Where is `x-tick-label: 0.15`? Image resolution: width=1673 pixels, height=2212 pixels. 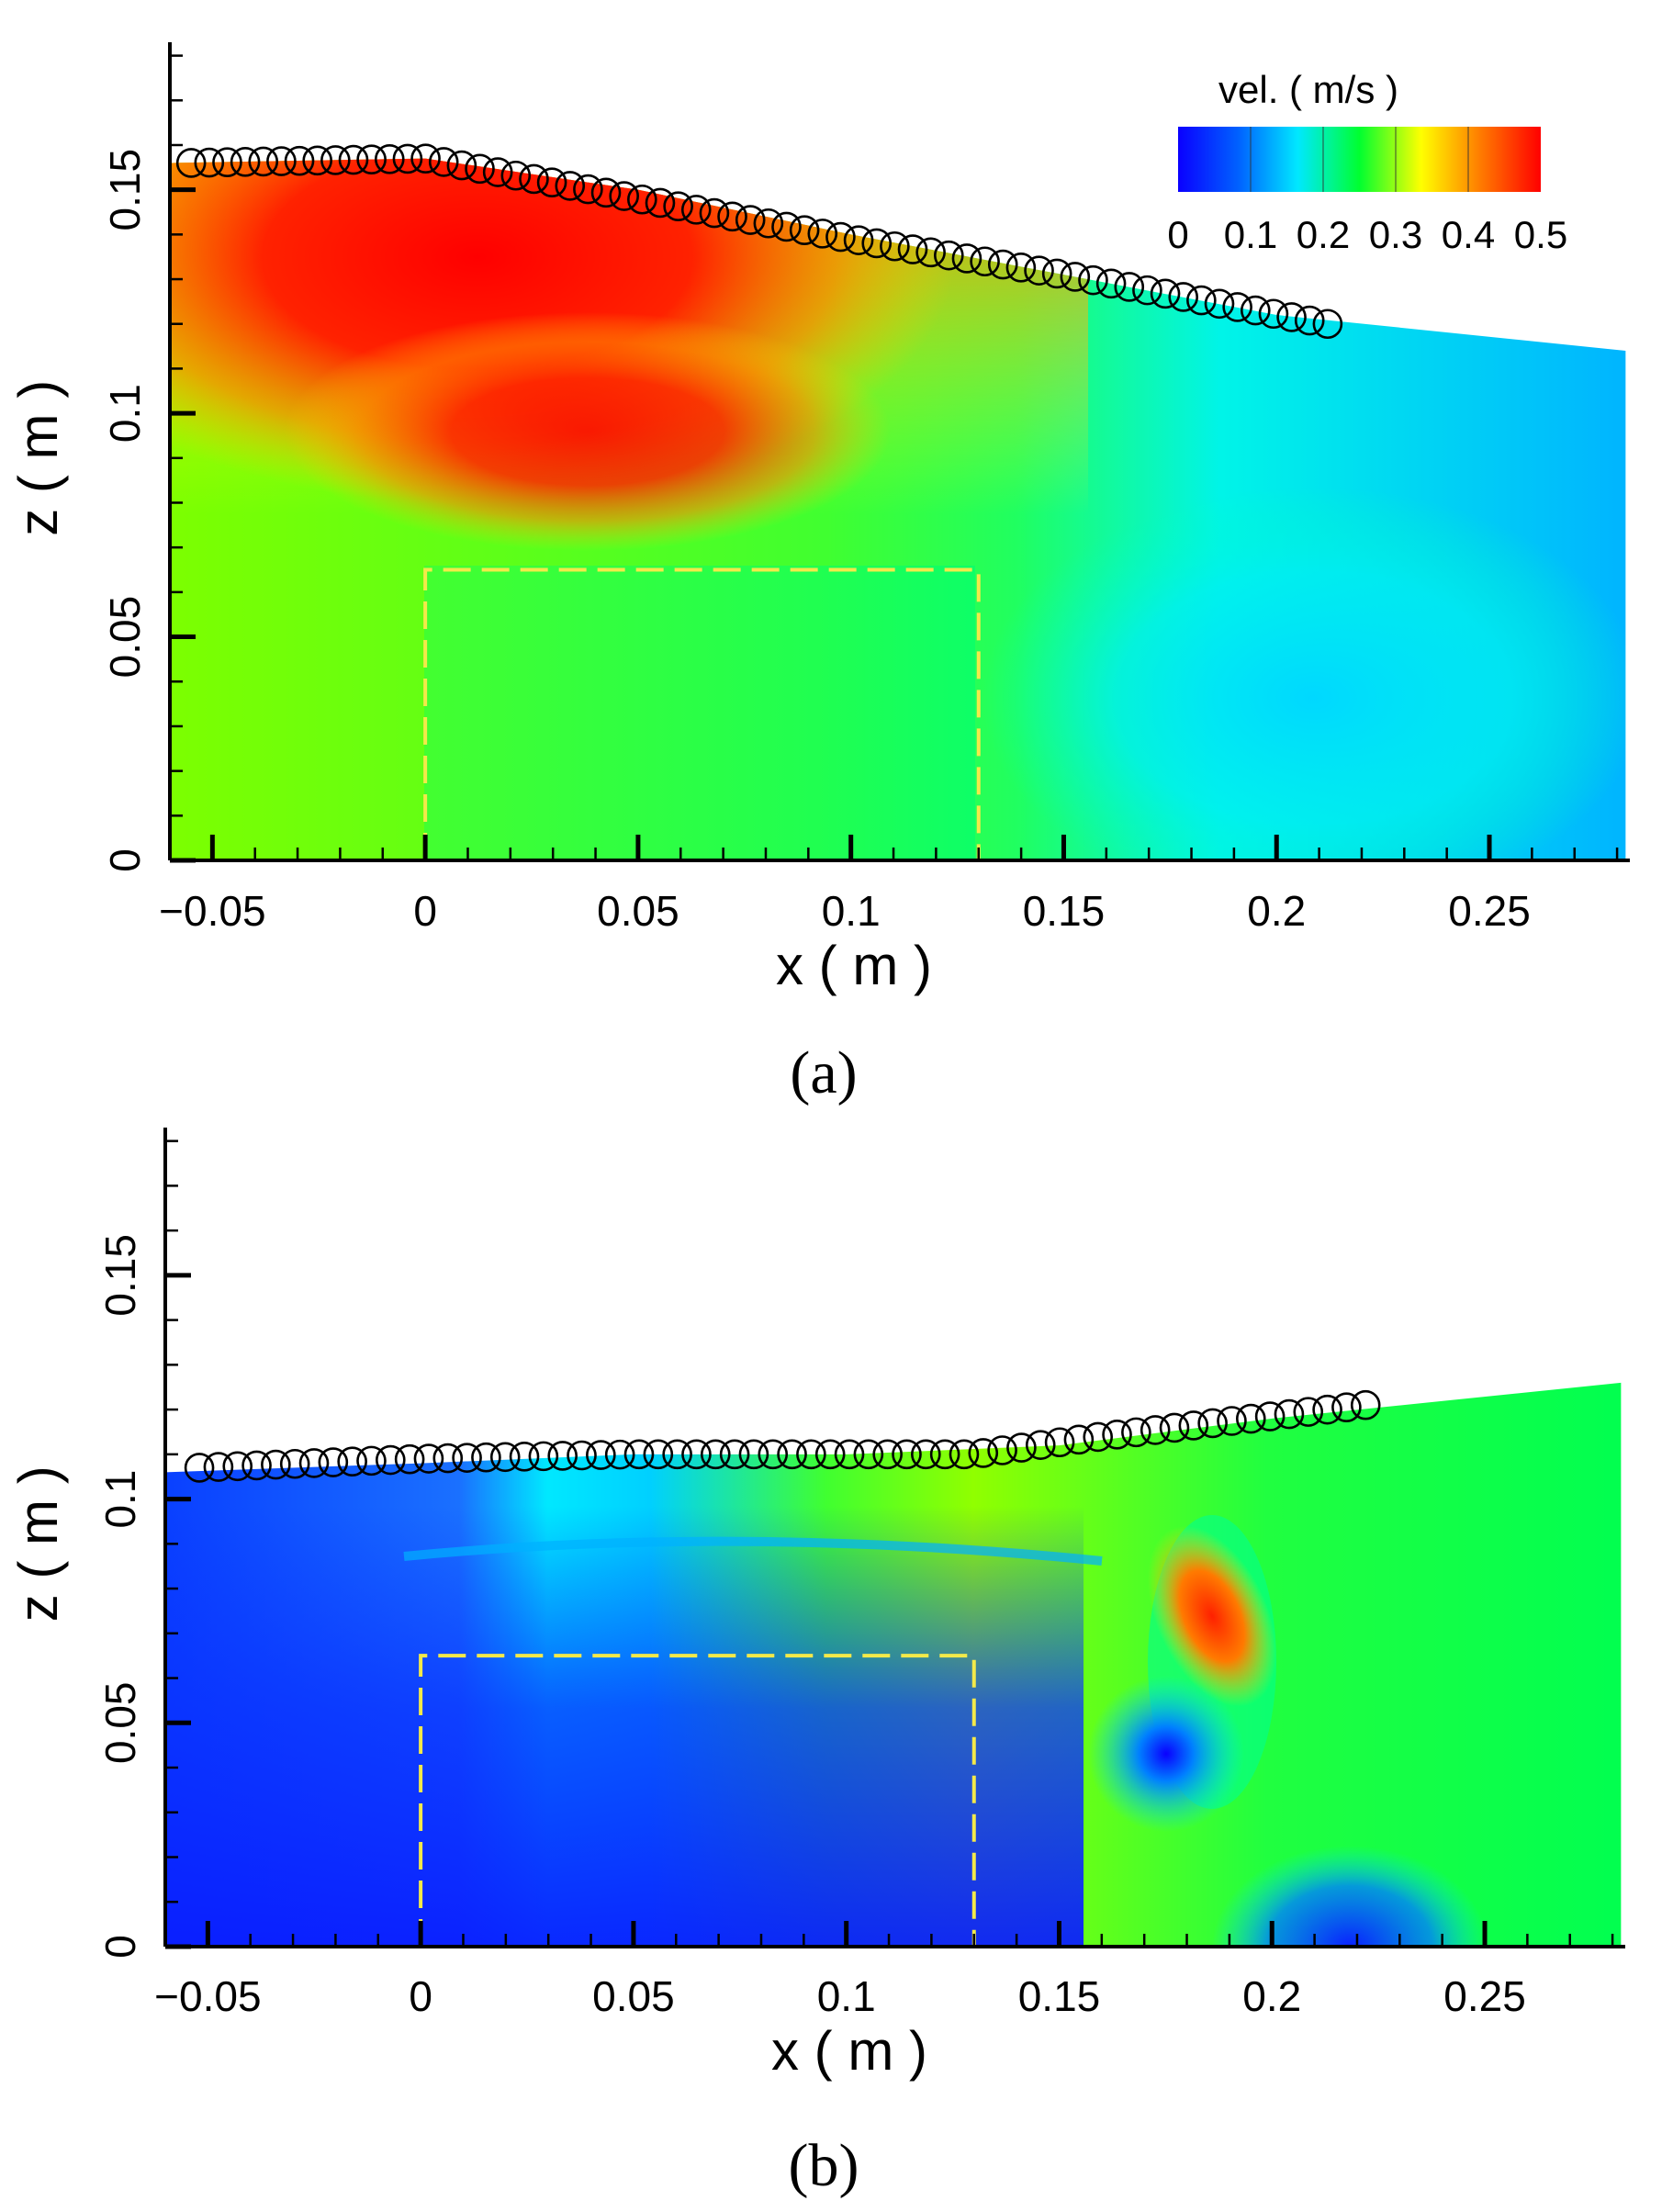
x-tick-label: 0.15 is located at coordinates (1059, 1996).